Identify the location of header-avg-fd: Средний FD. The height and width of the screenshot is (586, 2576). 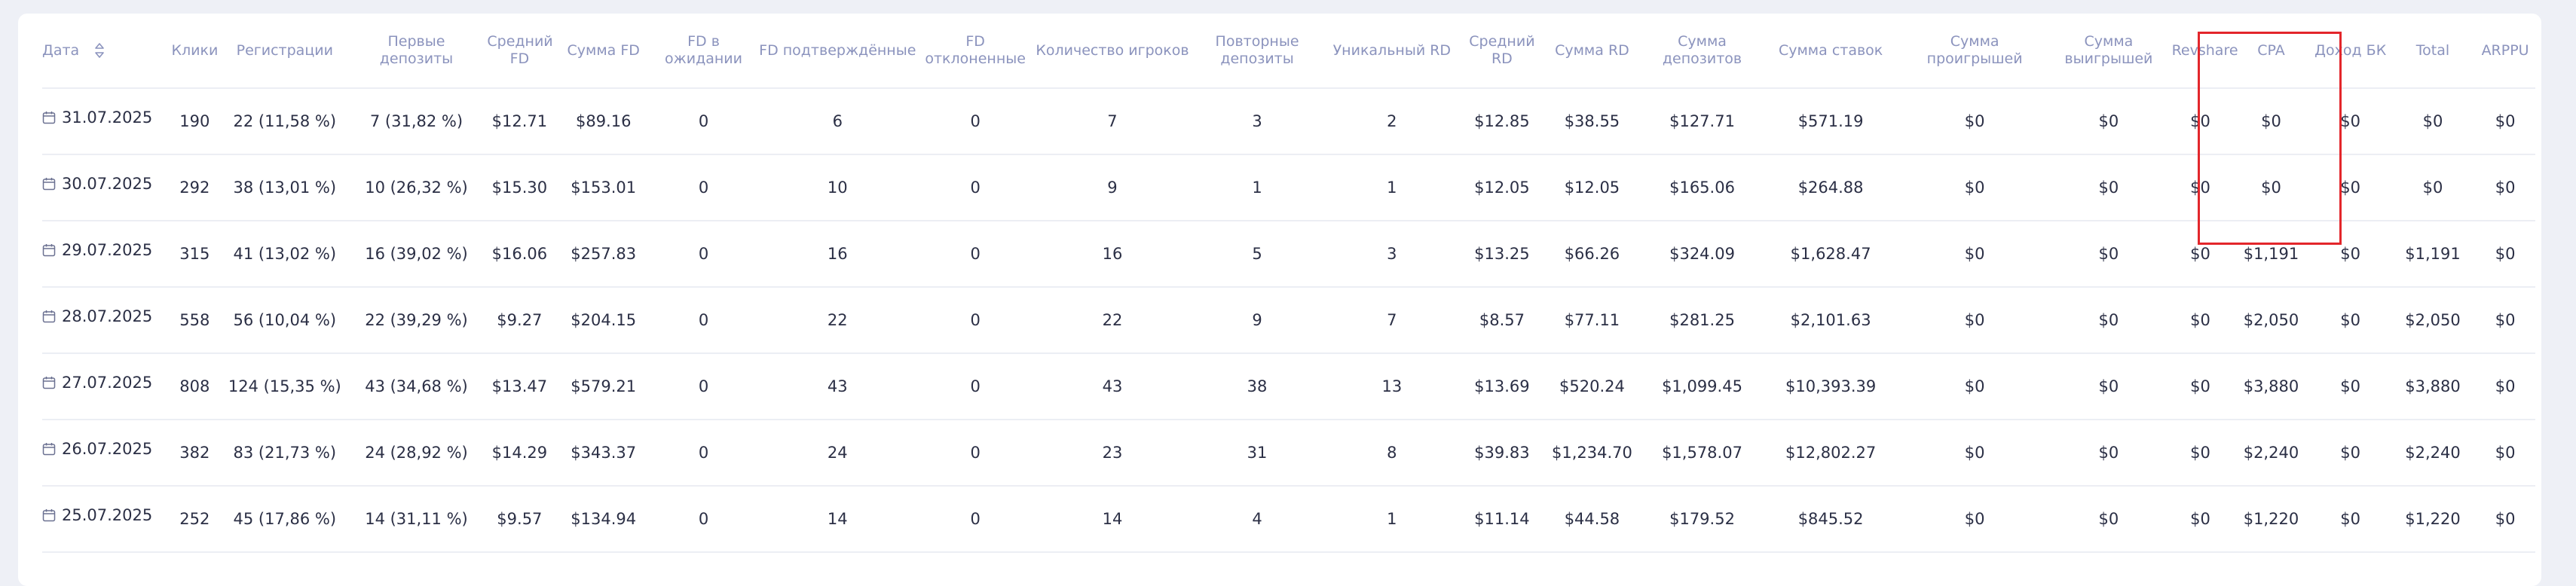
(519, 51).